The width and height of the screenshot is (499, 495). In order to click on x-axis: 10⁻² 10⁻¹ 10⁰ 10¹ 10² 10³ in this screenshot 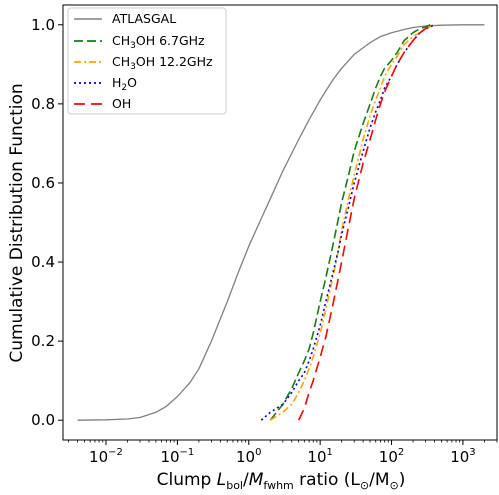, I will do `click(283, 453)`.